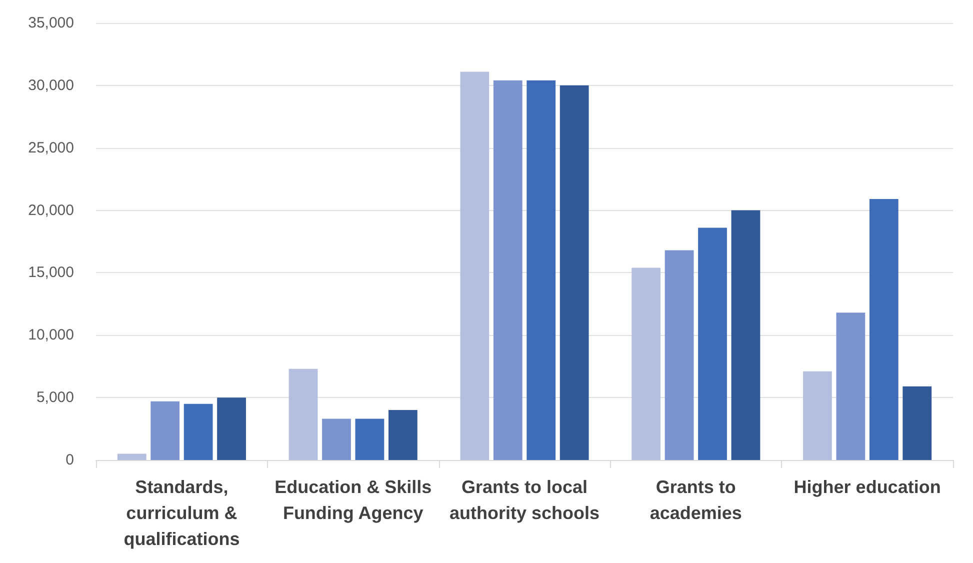  Describe the element at coordinates (182, 513) in the screenshot. I see `x-tick-label: Standards, curriculum & qualifications` at that location.